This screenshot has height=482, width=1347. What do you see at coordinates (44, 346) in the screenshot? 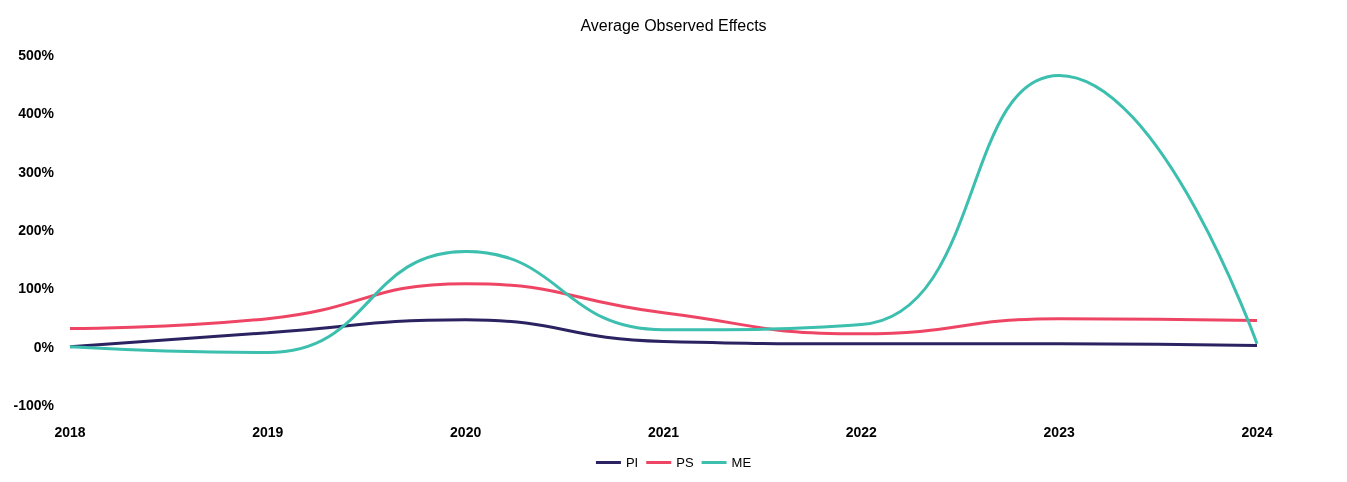
I see `y-tick-label: 0%` at bounding box center [44, 346].